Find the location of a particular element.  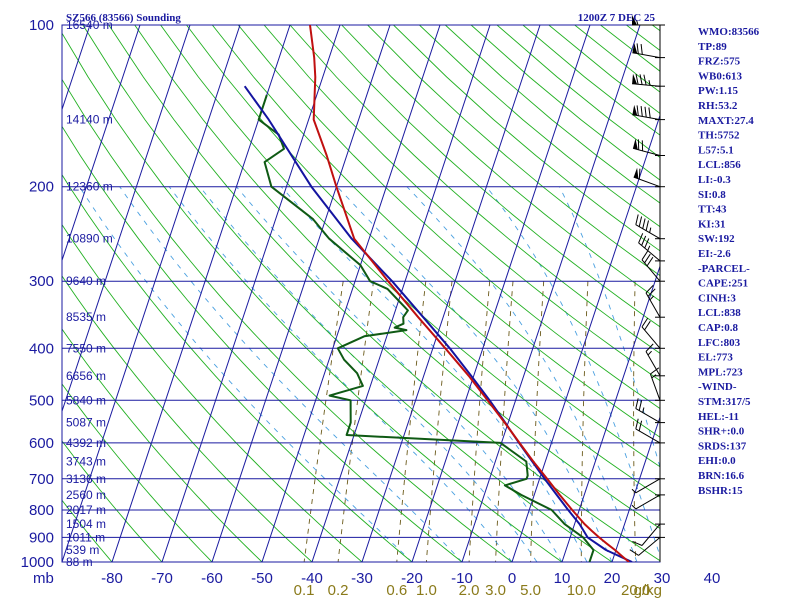

pressure-label: 500 is located at coordinates (41, 400).